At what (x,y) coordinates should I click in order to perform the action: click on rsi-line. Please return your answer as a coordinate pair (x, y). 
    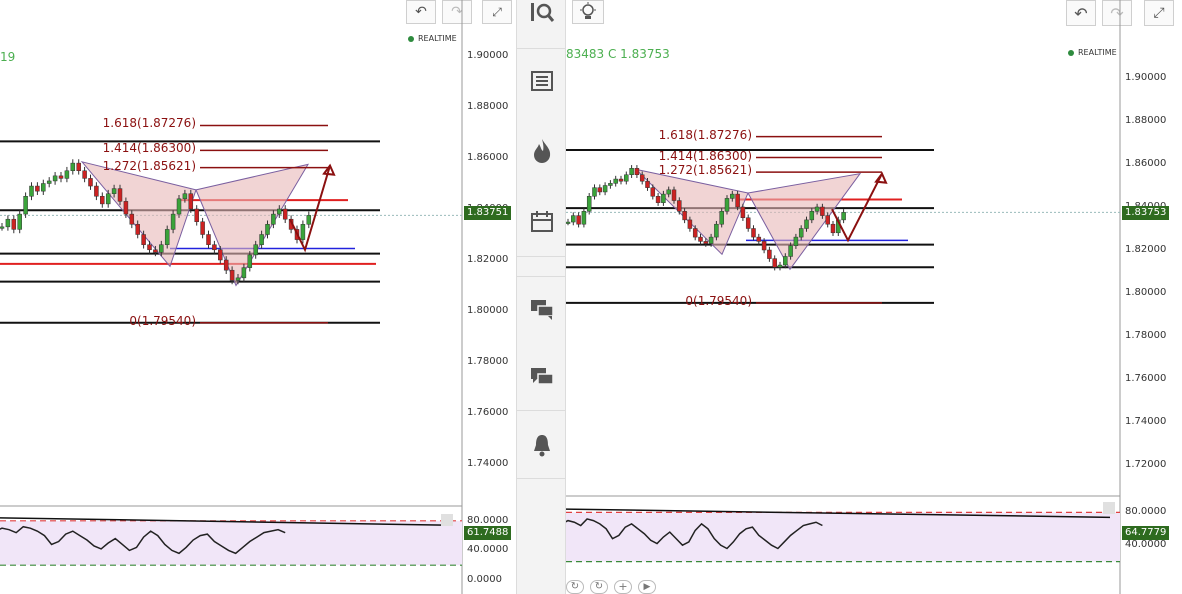
    Looking at the image, I should click on (143, 540).